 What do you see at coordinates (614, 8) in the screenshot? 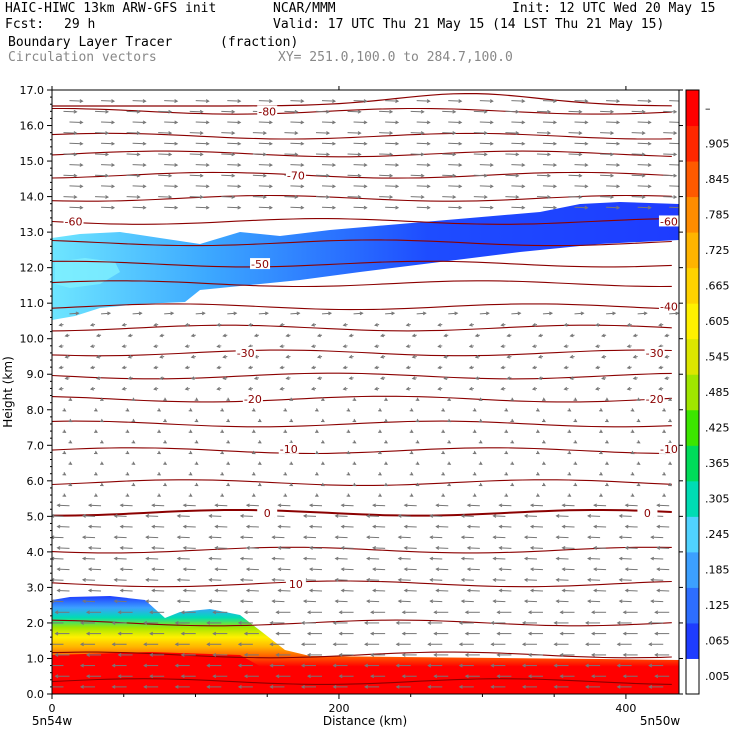
I see `init-time: Init: 12 UTC Wed 20 May 15` at bounding box center [614, 8].